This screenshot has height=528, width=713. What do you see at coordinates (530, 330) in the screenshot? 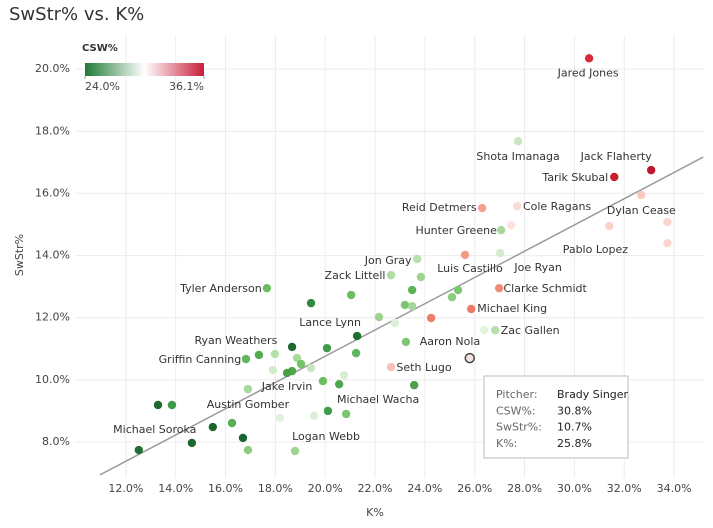
I see `point-label: Zac Gallen` at bounding box center [530, 330].